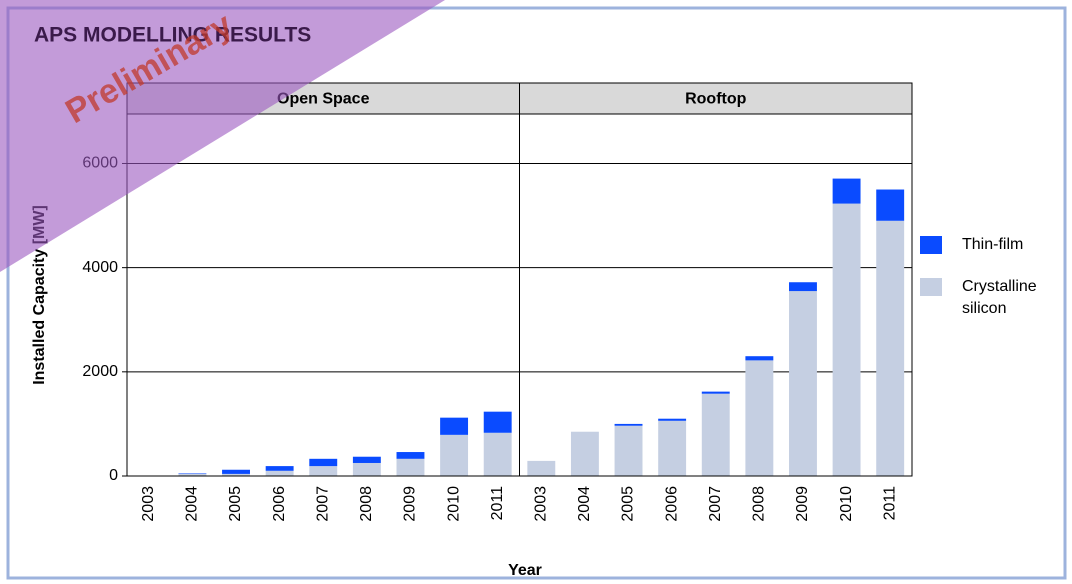  What do you see at coordinates (525, 570) in the screenshot?
I see `x-axis-title: Year` at bounding box center [525, 570].